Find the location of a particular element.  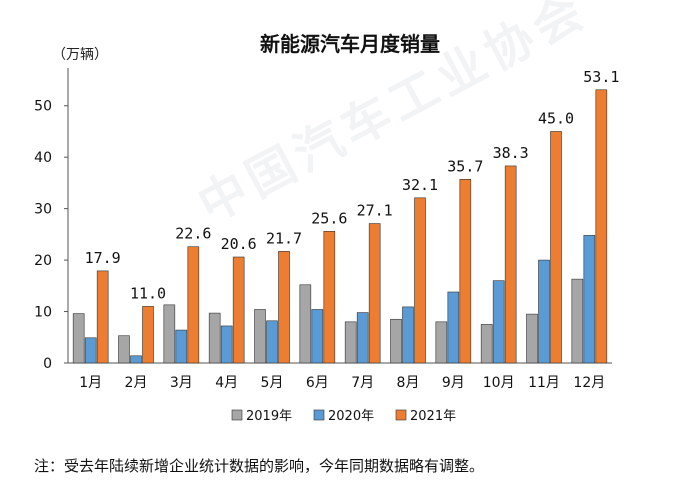

x-tick-label: 2月 is located at coordinates (136, 383).